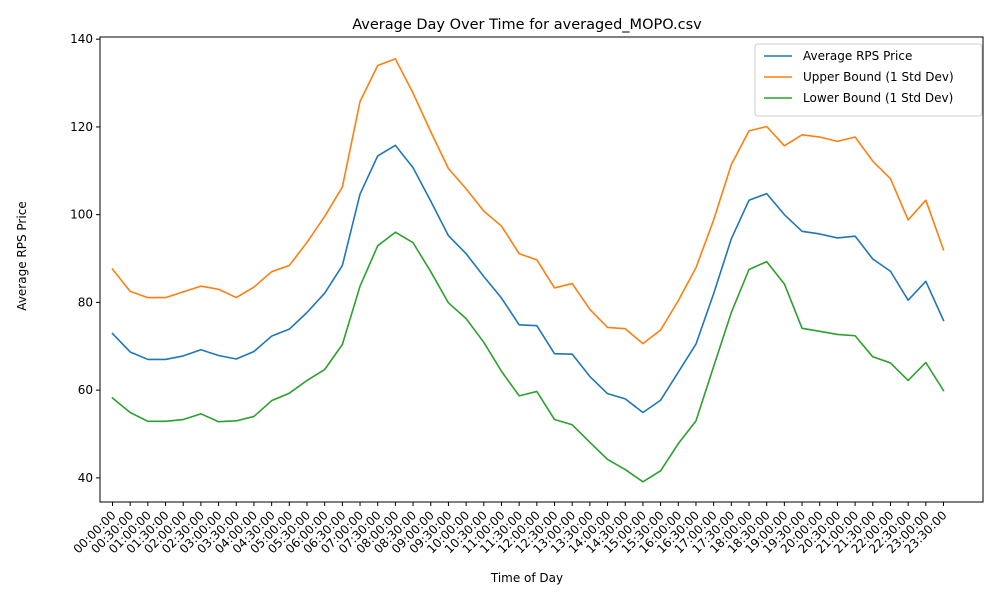 The width and height of the screenshot is (1000, 600). Describe the element at coordinates (22, 255) in the screenshot. I see `y-axis-label: Average RPS Price` at that location.